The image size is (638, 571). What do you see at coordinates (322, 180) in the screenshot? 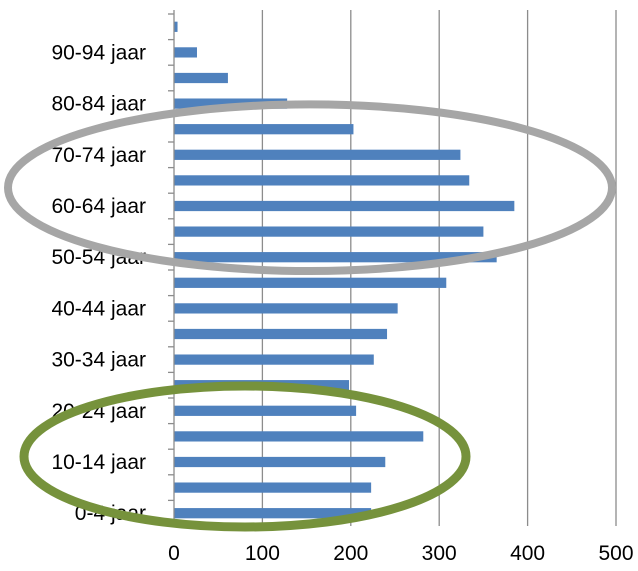
I see `bar-65-69-jaar` at bounding box center [322, 180].